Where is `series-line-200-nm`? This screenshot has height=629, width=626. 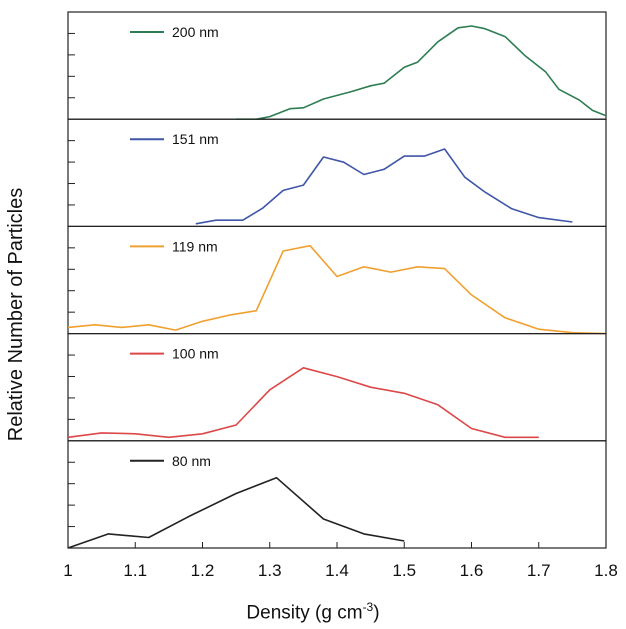 series-line-200-nm is located at coordinates (421, 72).